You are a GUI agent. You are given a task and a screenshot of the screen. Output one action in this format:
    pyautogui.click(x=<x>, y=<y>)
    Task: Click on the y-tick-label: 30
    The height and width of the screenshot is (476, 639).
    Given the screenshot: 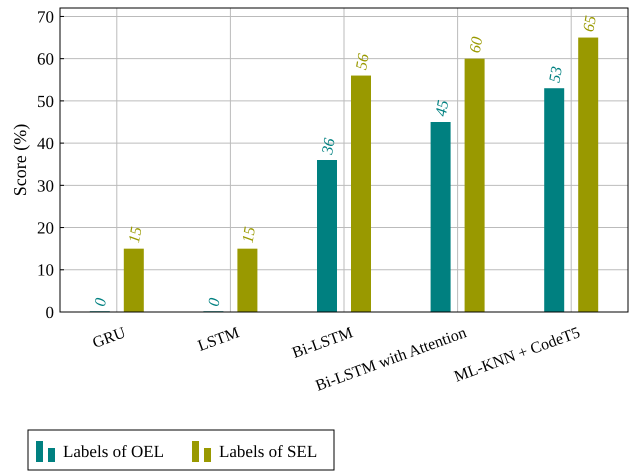 What is the action you would take?
    pyautogui.click(x=45, y=186)
    